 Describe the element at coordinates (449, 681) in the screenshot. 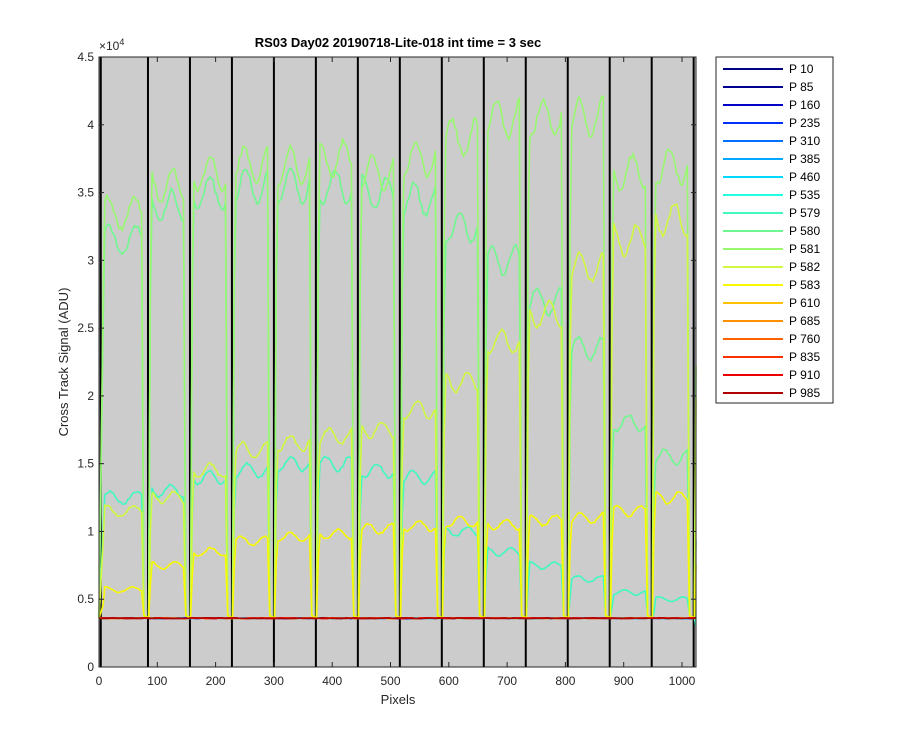

I see `x-tick-label: 600` at that location.